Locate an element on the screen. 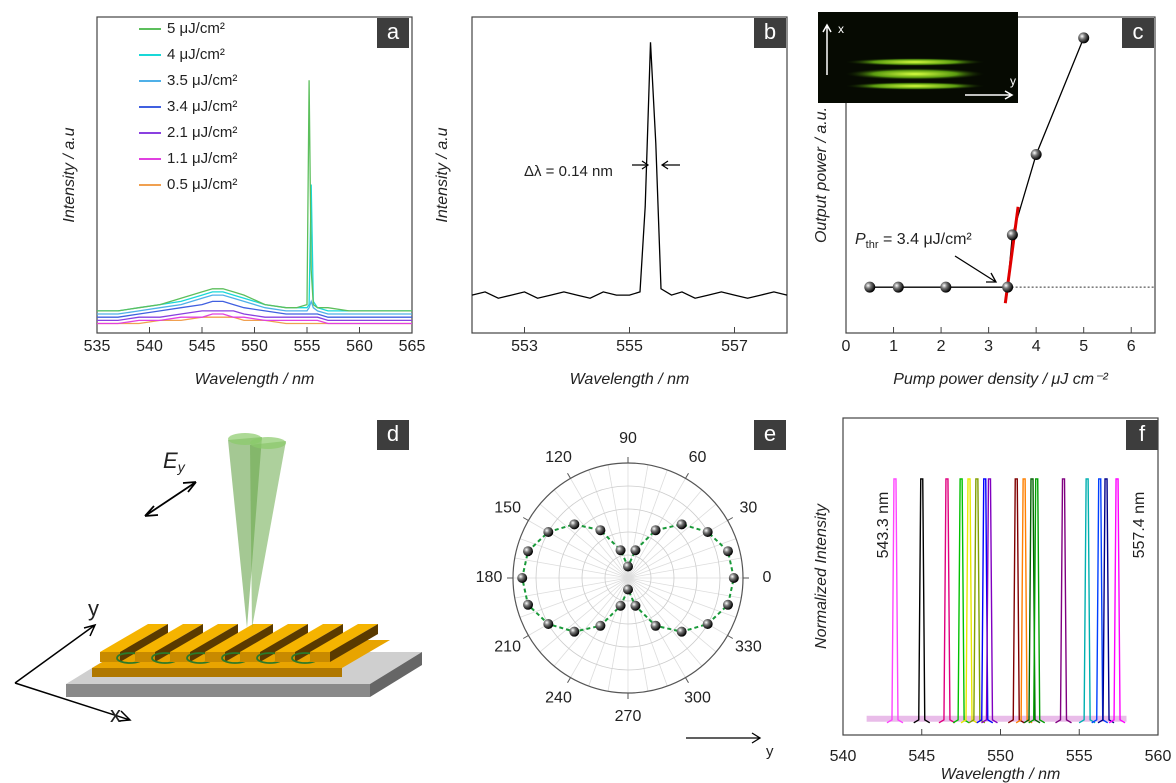 Image resolution: width=1176 pixels, height=783 pixels. annotation: Δλ = 0.14 nm is located at coordinates (568, 171).